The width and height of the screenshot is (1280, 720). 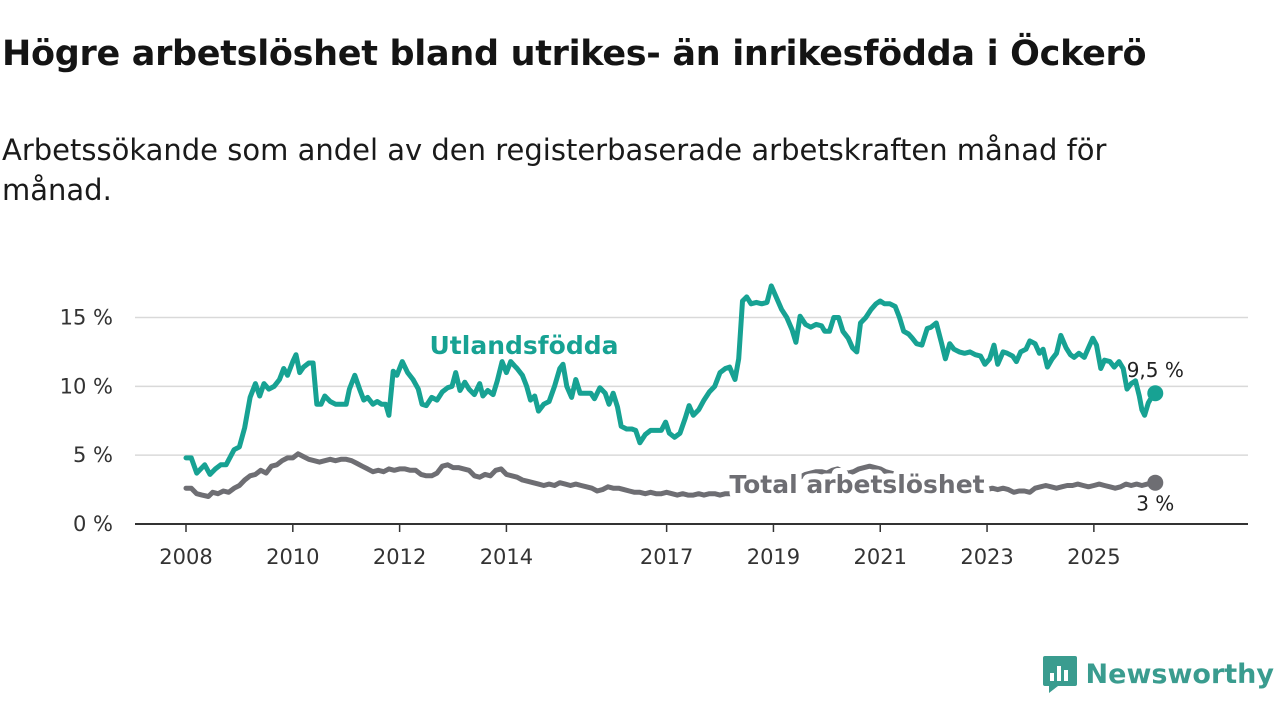 I want to click on x-tick-label: 2025, so click(x=1093, y=557).